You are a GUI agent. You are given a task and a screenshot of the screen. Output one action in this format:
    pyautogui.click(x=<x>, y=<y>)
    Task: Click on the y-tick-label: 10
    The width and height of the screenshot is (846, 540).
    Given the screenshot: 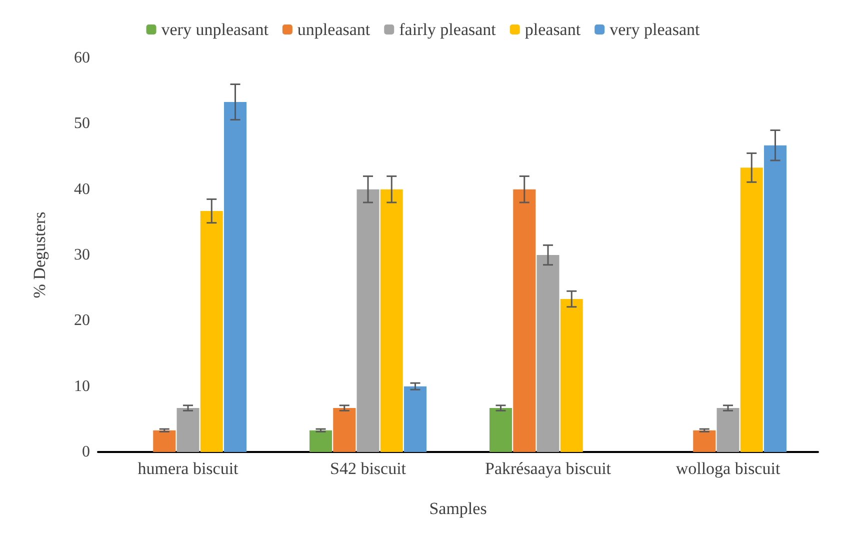 What is the action you would take?
    pyautogui.click(x=82, y=386)
    